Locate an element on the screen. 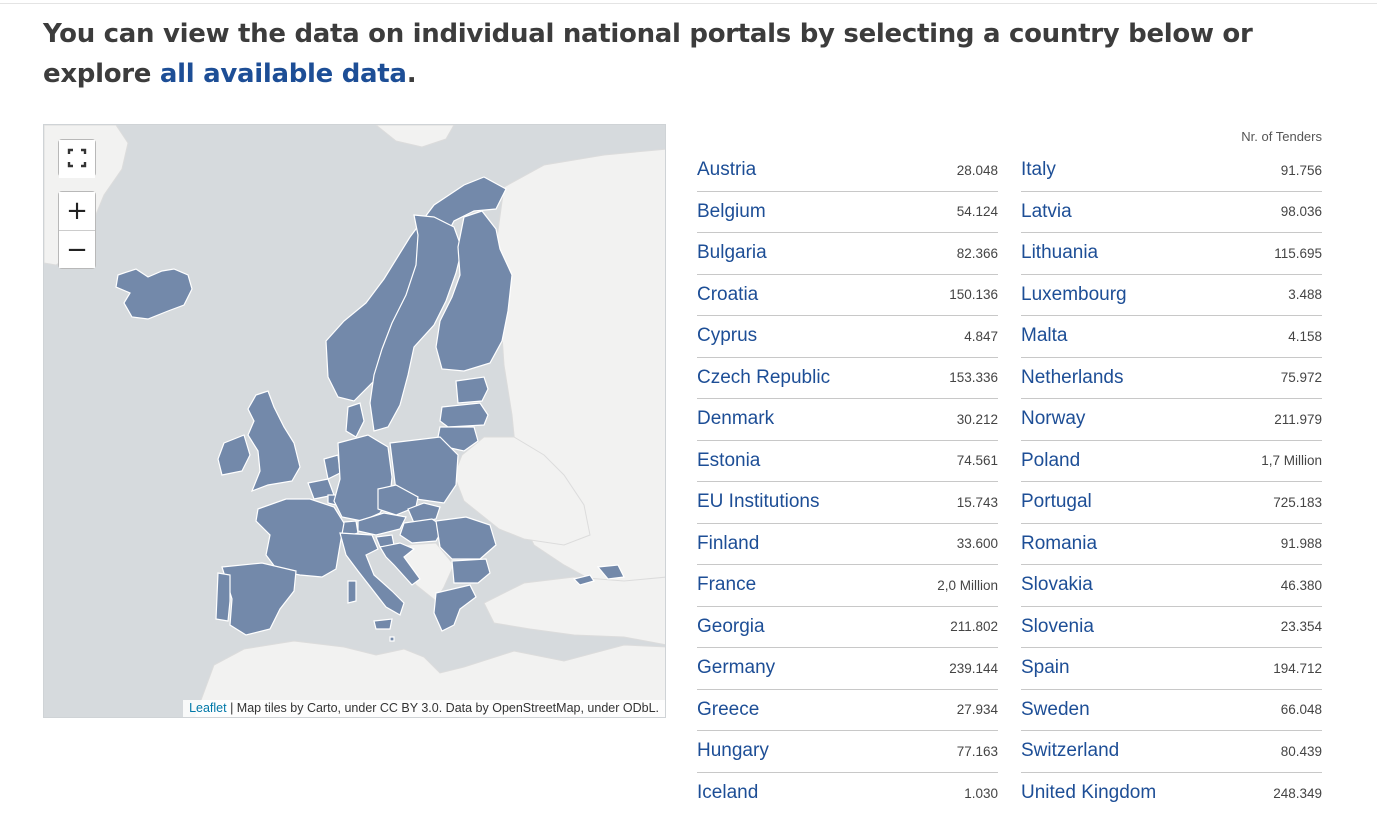 This screenshot has height=814, width=1377. country-name-link: Romania is located at coordinates (1059, 544).